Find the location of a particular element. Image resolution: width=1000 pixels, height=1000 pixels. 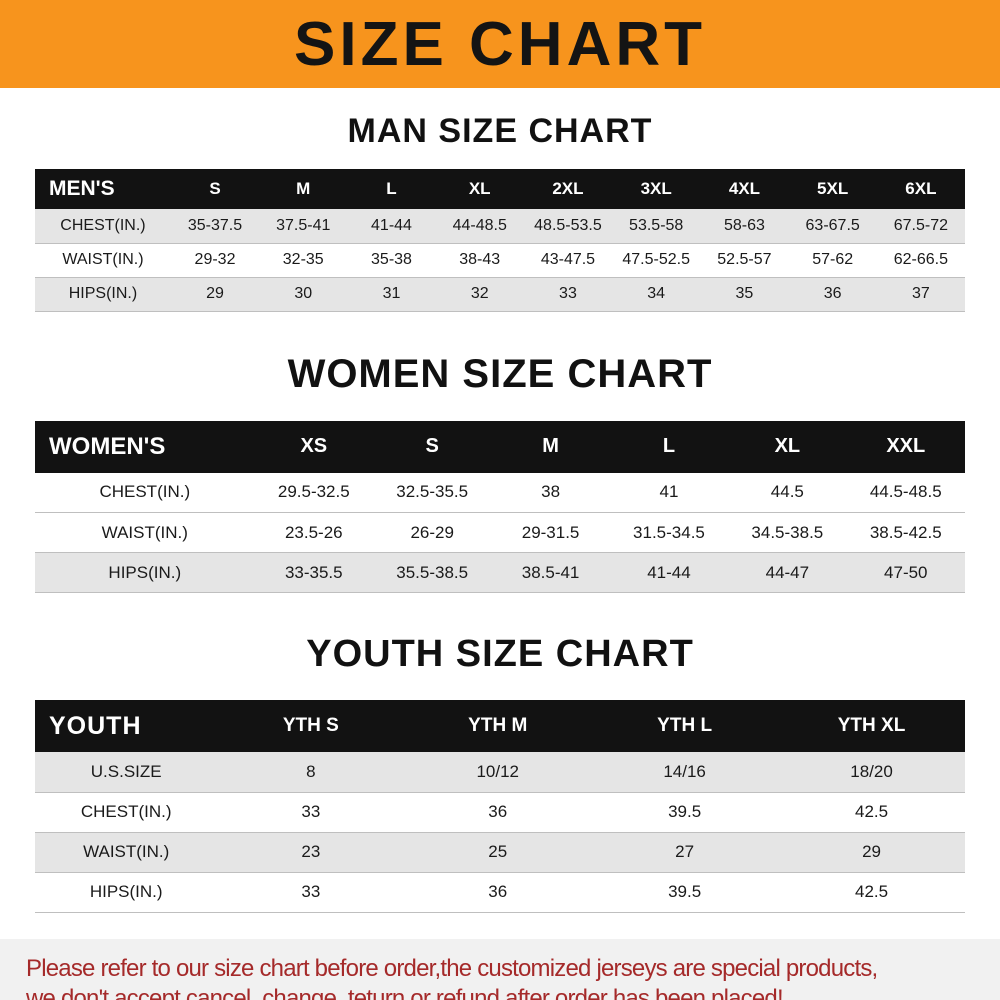

size-column-header: YTH L is located at coordinates (685, 725).